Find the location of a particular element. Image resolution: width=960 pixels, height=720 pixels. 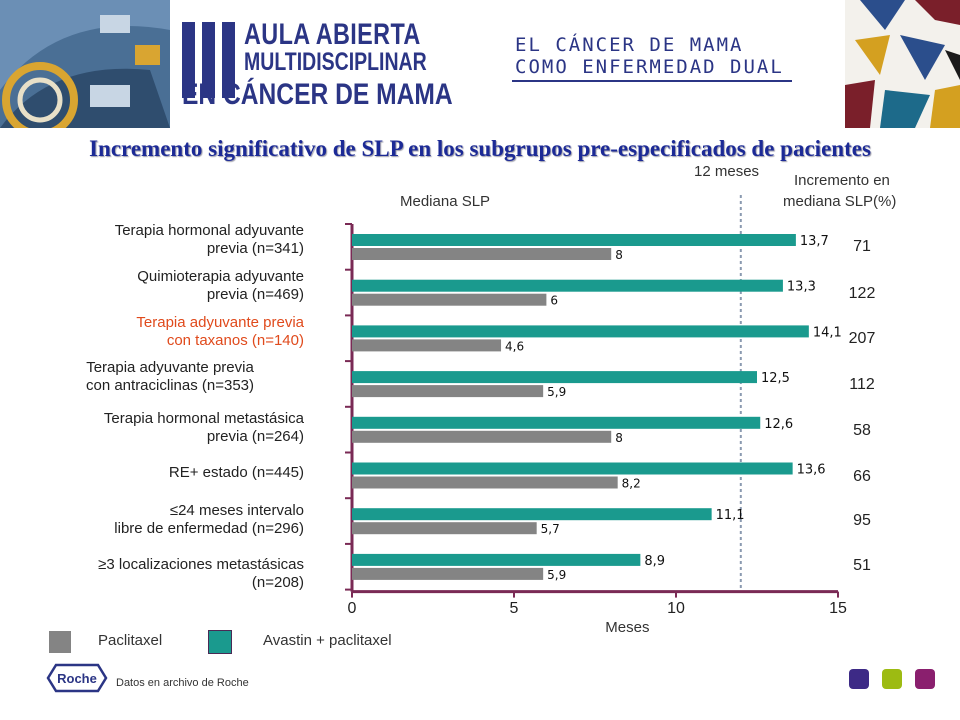

conference-underline is located at coordinates (652, 81).